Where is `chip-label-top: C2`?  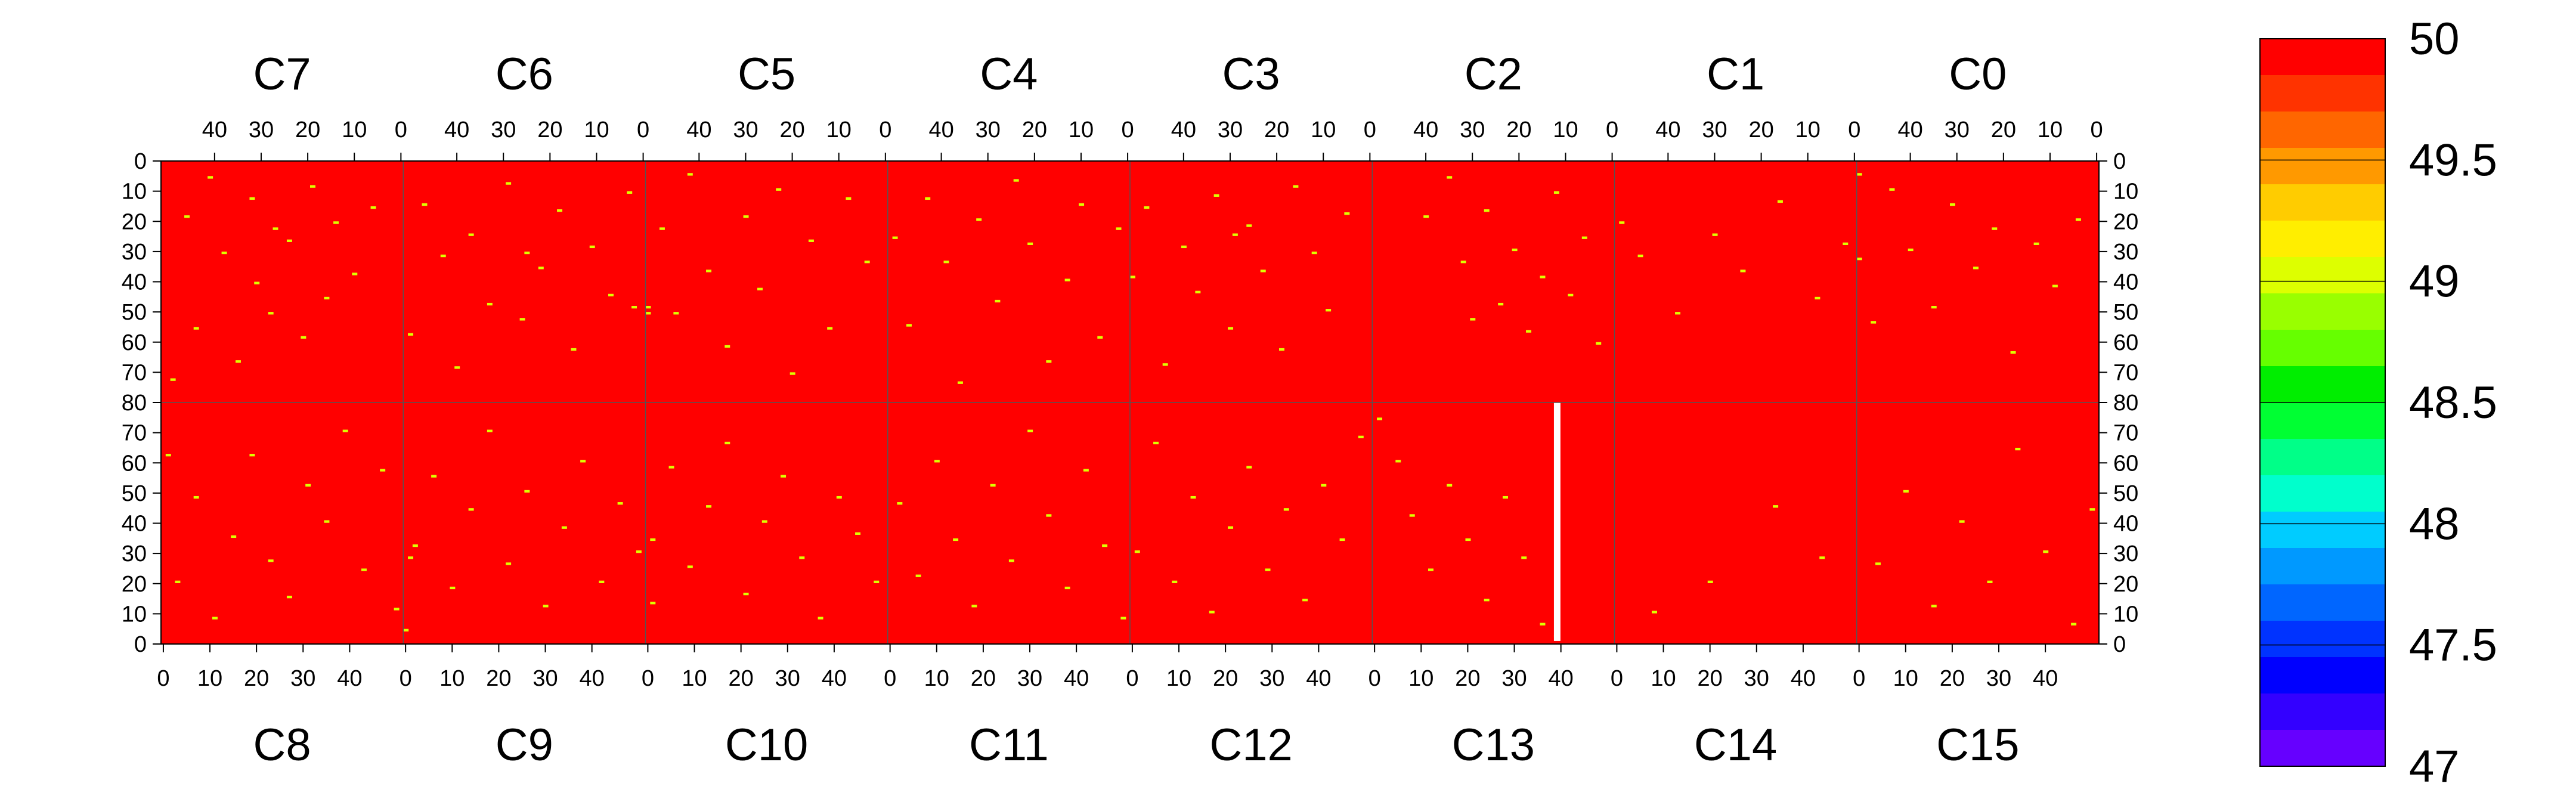
chip-label-top: C2 is located at coordinates (1494, 74).